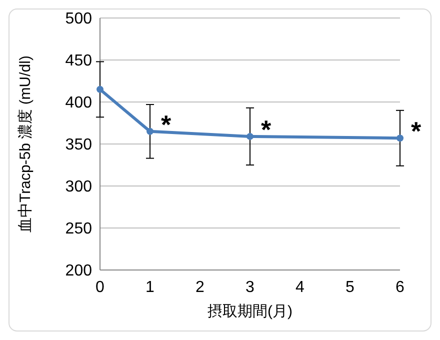 The height and width of the screenshot is (340, 440). I want to click on y-tick-label: 500, so click(78, 19).